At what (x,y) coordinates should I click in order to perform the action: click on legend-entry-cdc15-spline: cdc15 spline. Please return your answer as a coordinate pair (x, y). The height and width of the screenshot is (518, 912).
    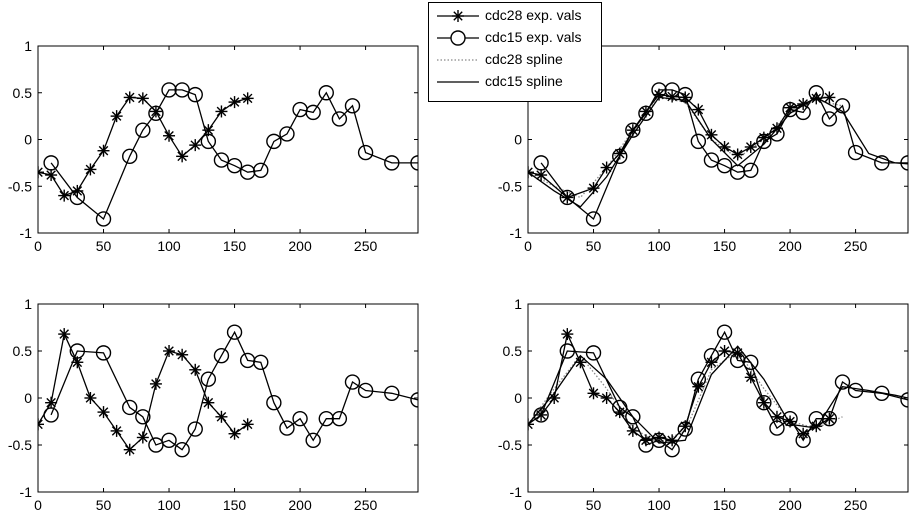
    Looking at the image, I should click on (515, 82).